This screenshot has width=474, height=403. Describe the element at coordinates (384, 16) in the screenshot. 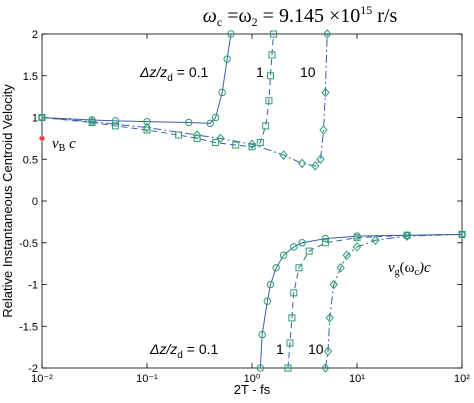

I see `title-part: r/s` at that location.